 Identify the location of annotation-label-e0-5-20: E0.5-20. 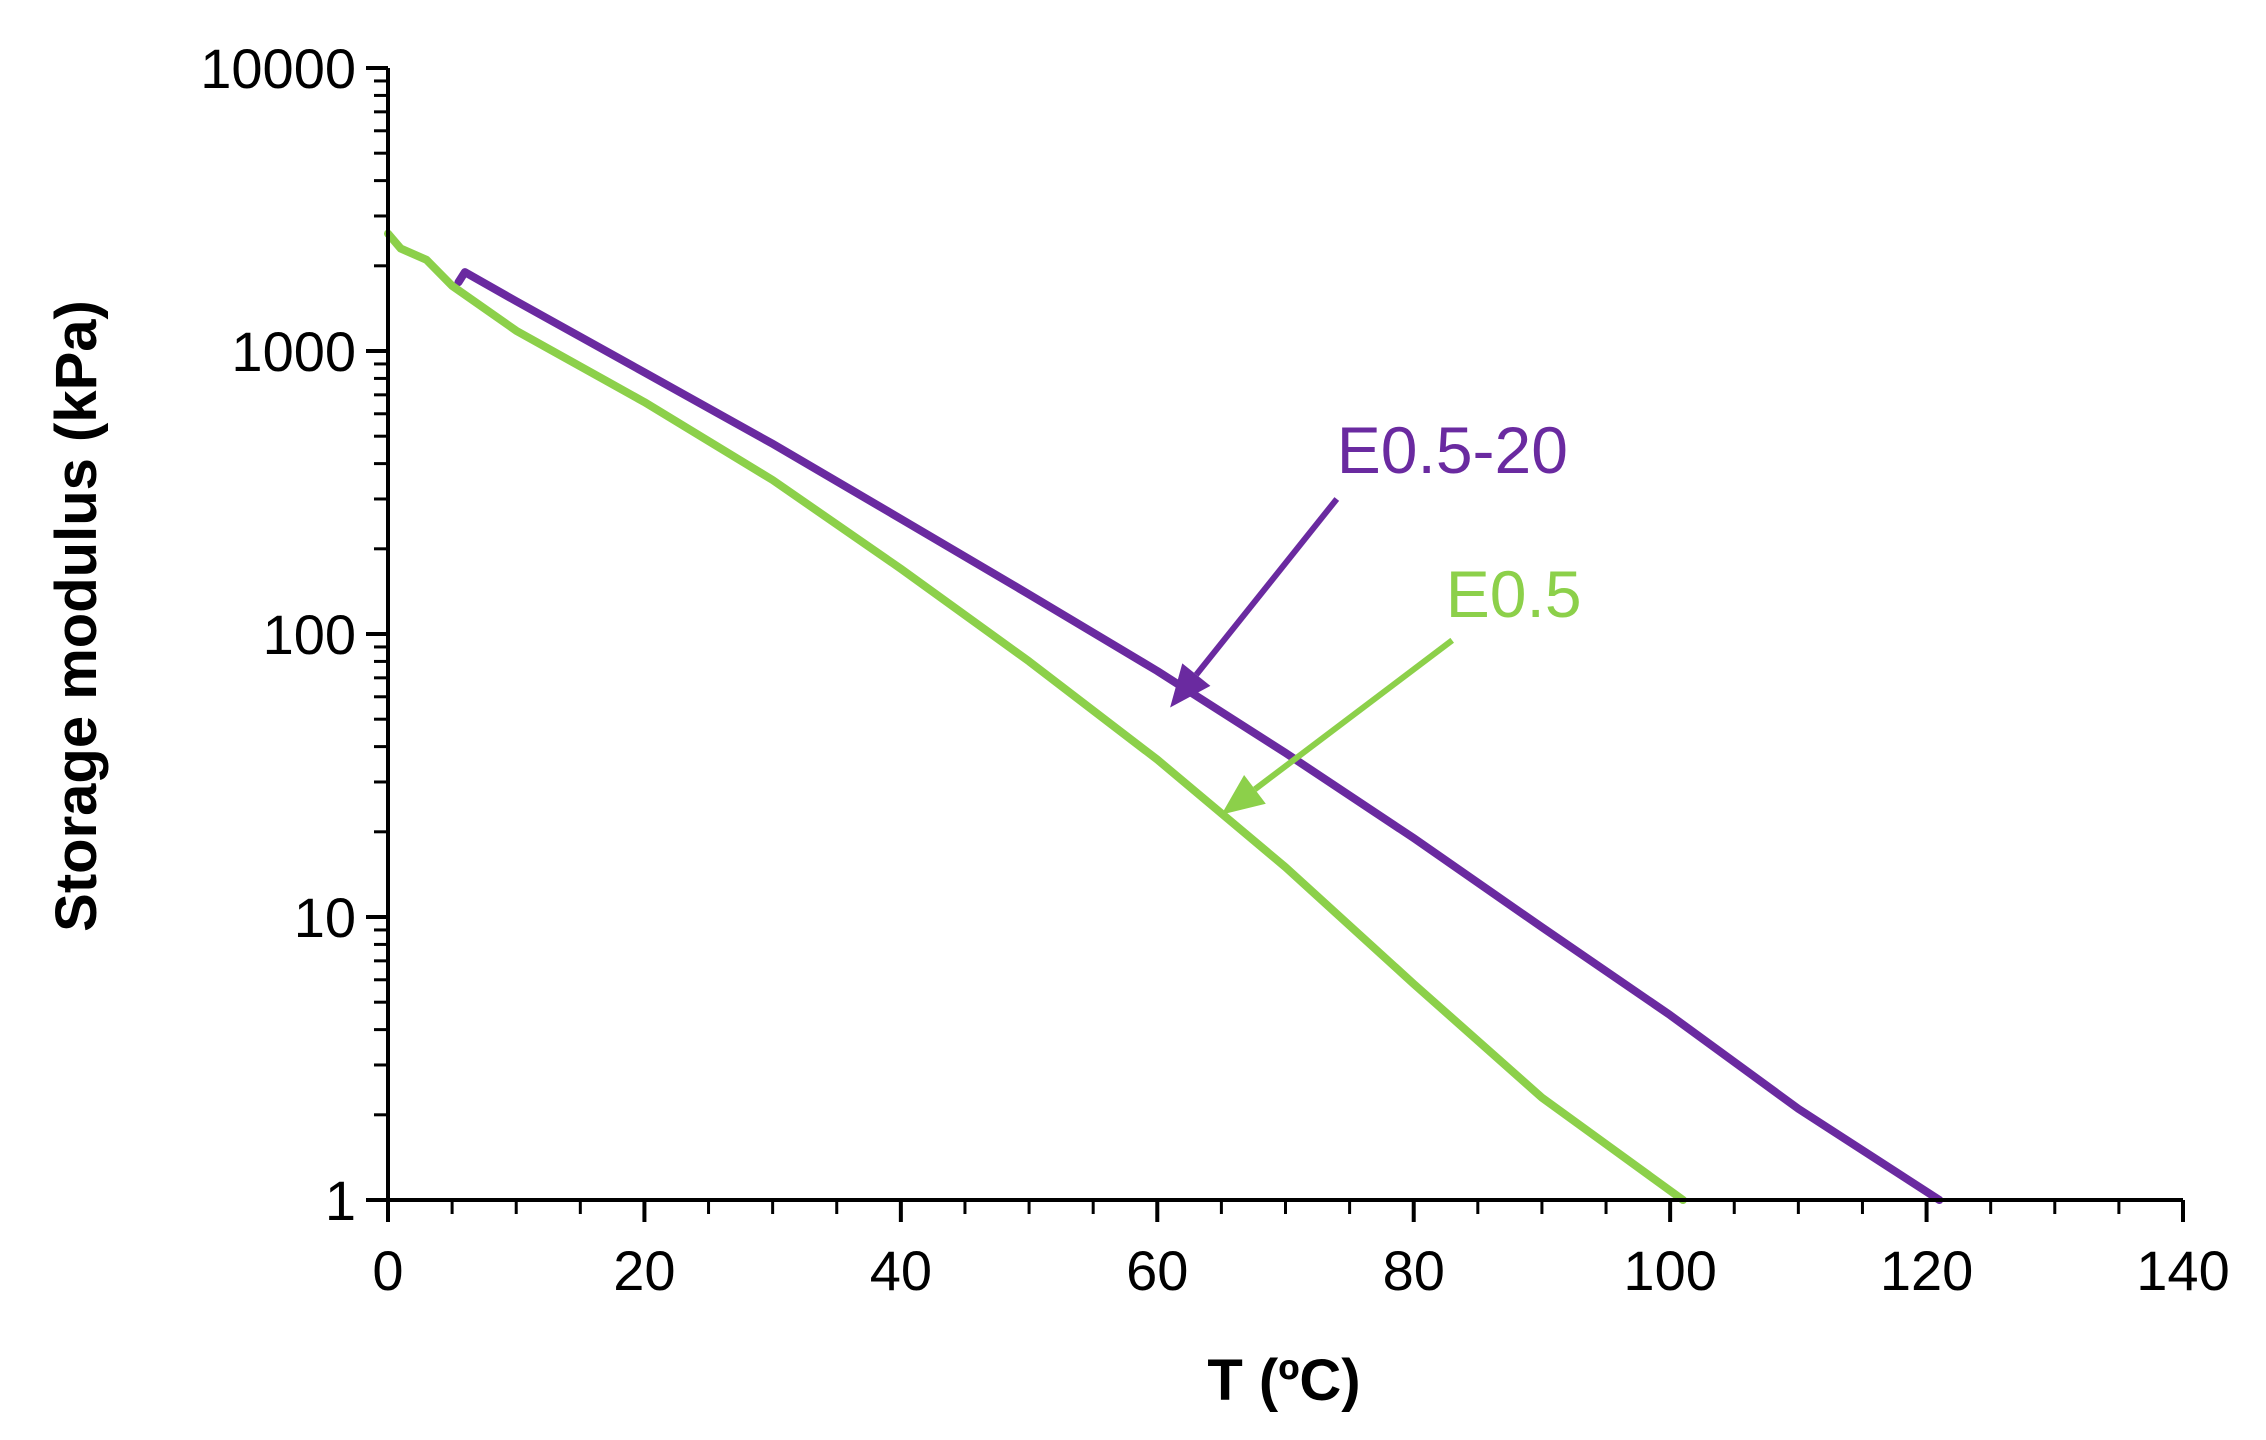
(1452, 450).